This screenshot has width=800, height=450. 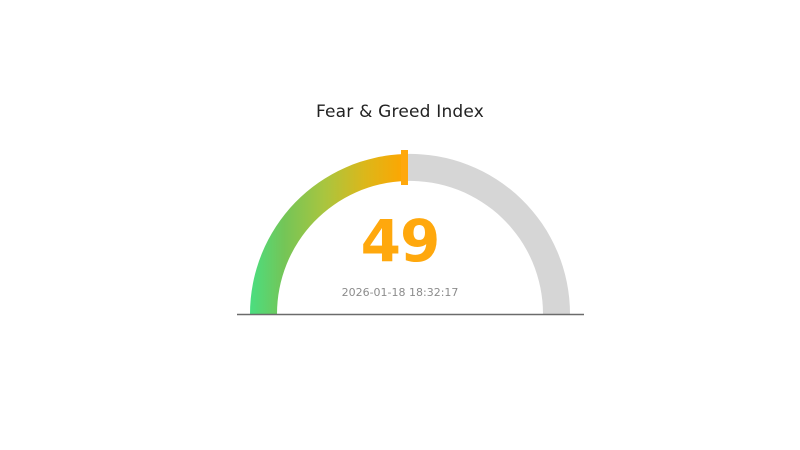 What do you see at coordinates (487, 233) in the screenshot?
I see `gauge-track-arc` at bounding box center [487, 233].